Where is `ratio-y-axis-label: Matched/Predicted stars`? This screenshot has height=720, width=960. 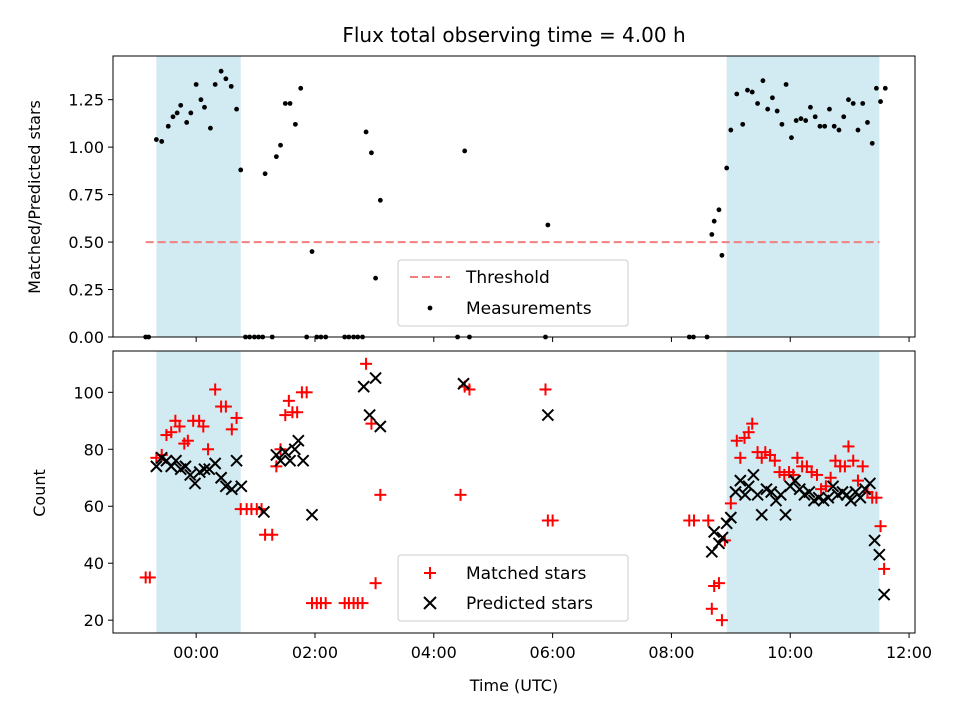 ratio-y-axis-label: Matched/Predicted stars is located at coordinates (34, 197).